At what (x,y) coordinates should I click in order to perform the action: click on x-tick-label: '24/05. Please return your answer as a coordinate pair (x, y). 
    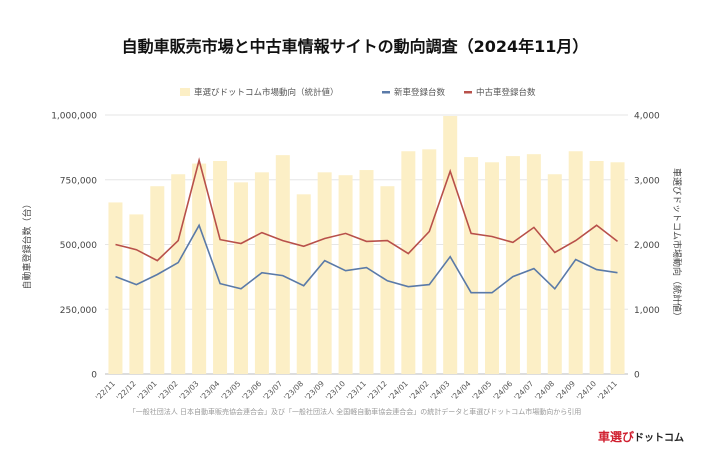
    Looking at the image, I should click on (481, 390).